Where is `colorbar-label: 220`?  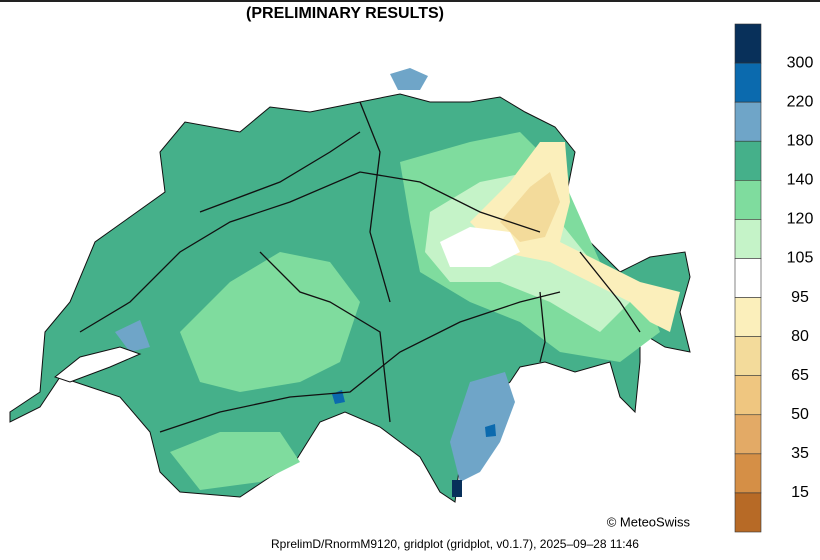 colorbar-label: 220 is located at coordinates (800, 101).